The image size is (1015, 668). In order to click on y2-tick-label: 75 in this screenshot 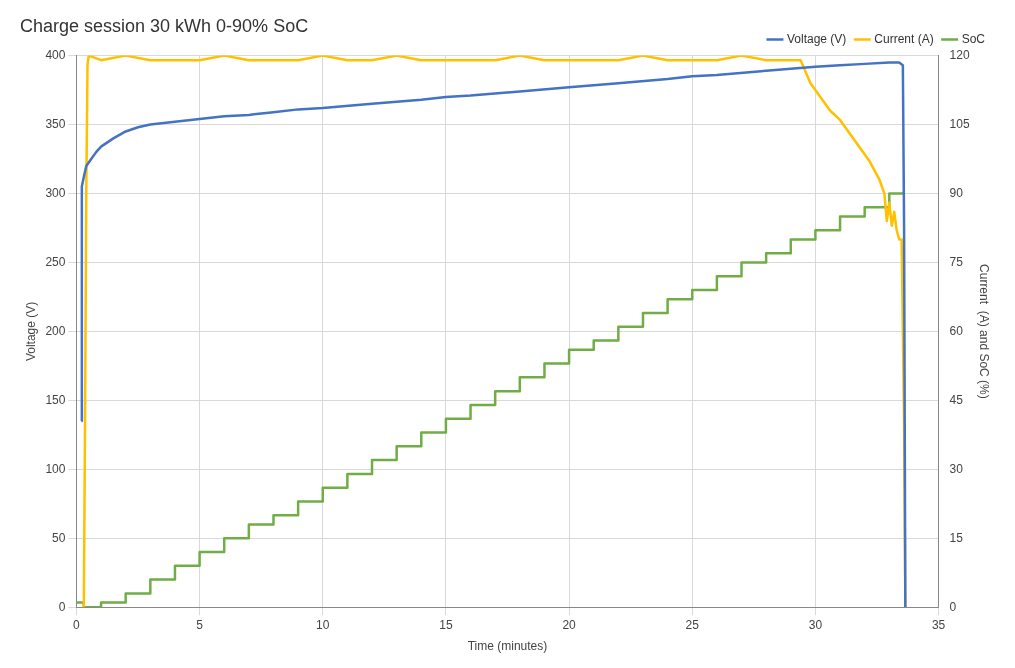, I will do `click(956, 261)`.